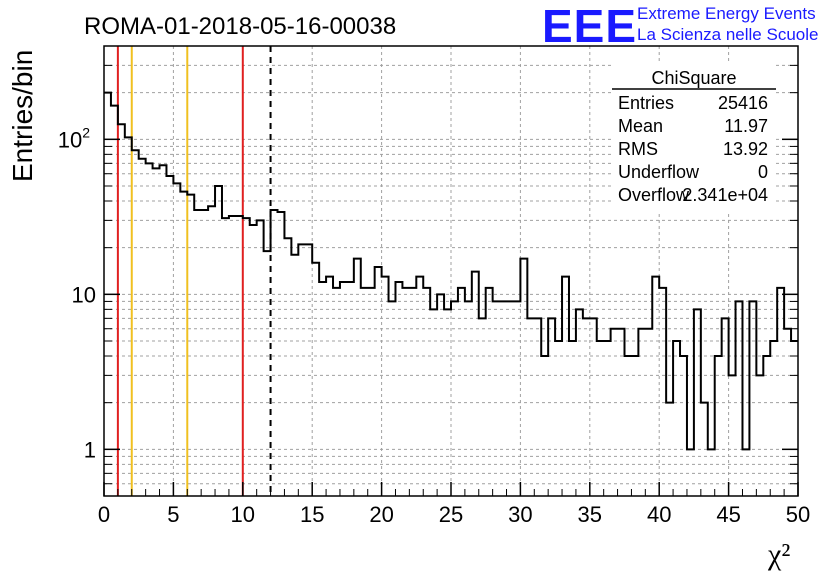  I want to click on x-tick-label: 35, so click(590, 514).